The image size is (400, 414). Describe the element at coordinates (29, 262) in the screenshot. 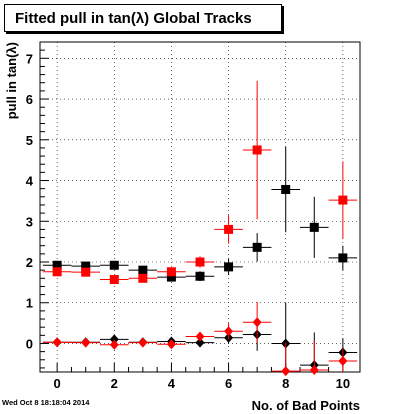

I see `y-tick-label: 2` at that location.